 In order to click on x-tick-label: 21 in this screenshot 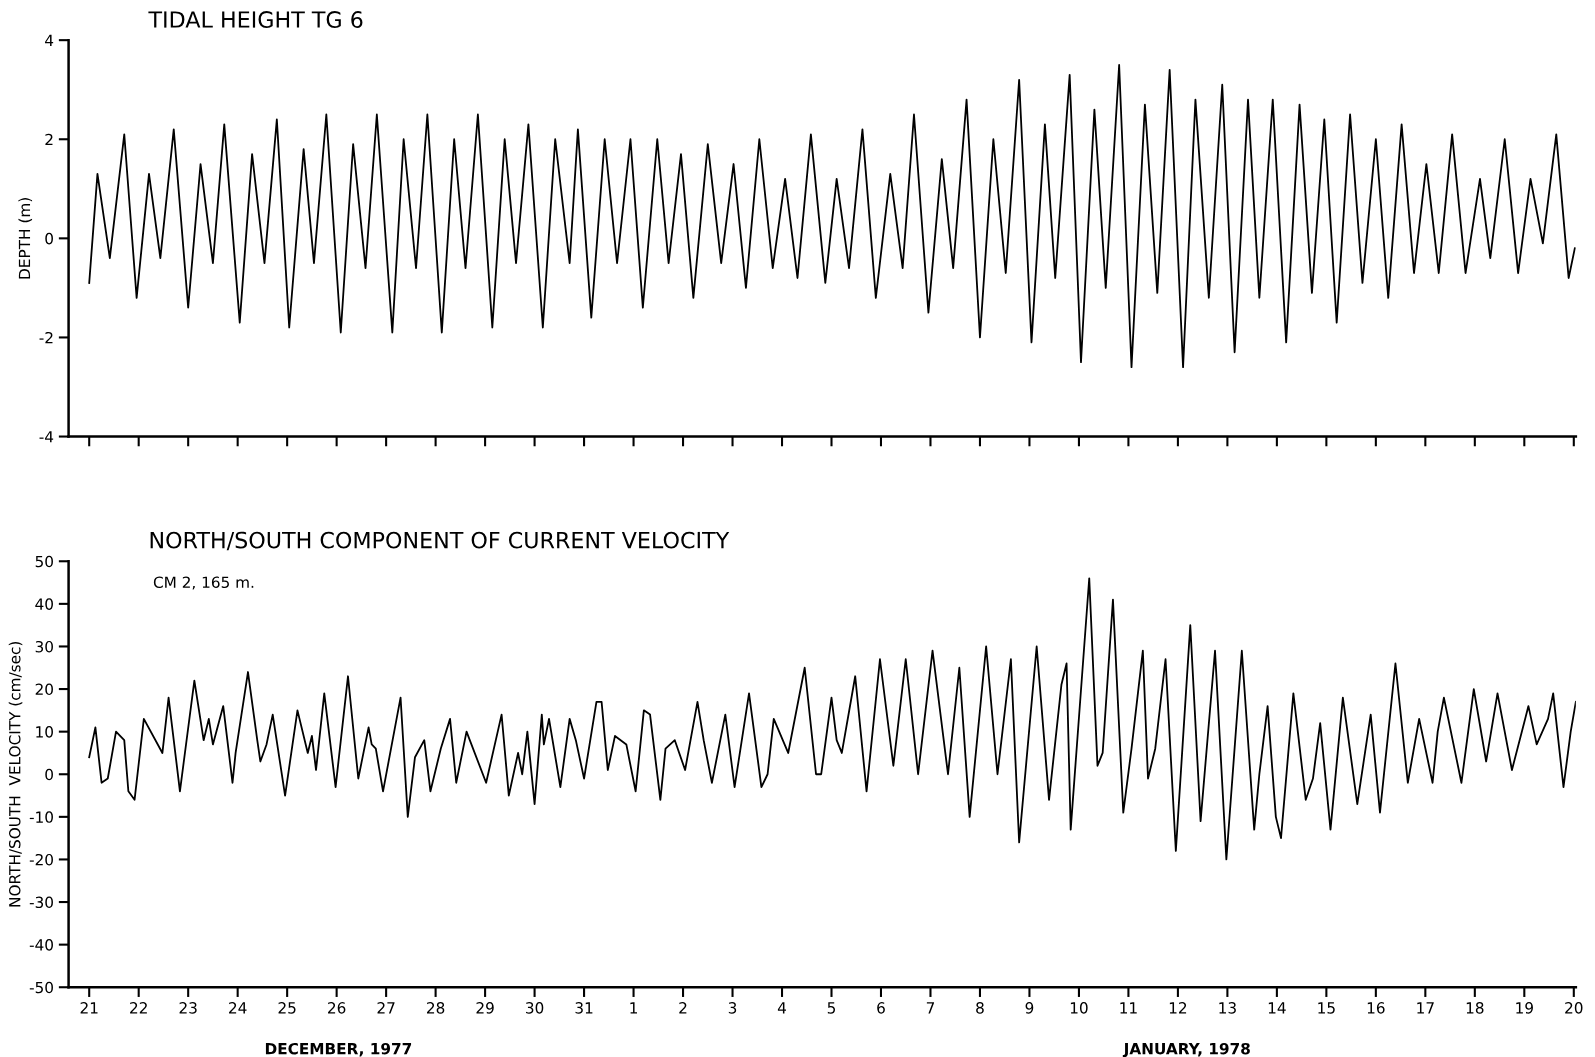, I will do `click(89, 1008)`.